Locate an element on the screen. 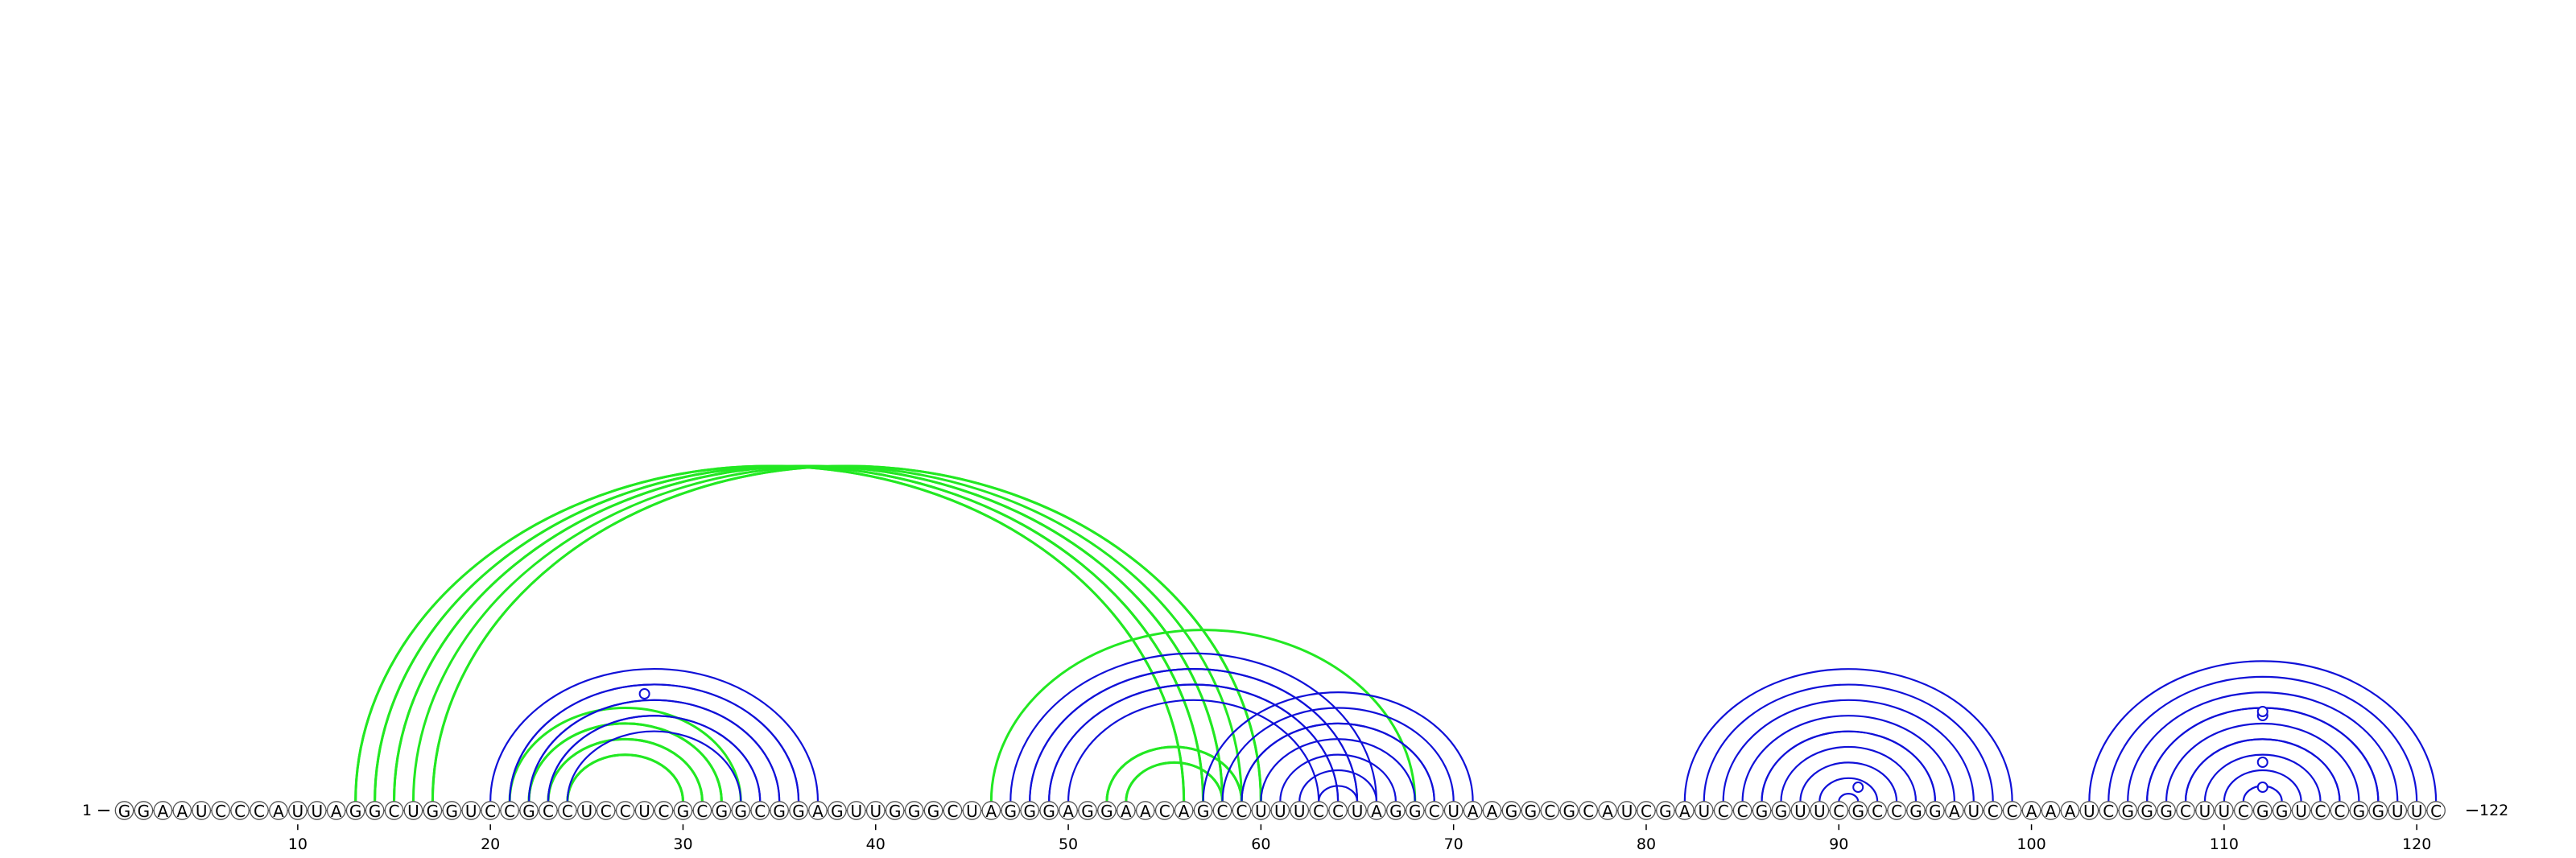  tick-label: 20 is located at coordinates (490, 844).